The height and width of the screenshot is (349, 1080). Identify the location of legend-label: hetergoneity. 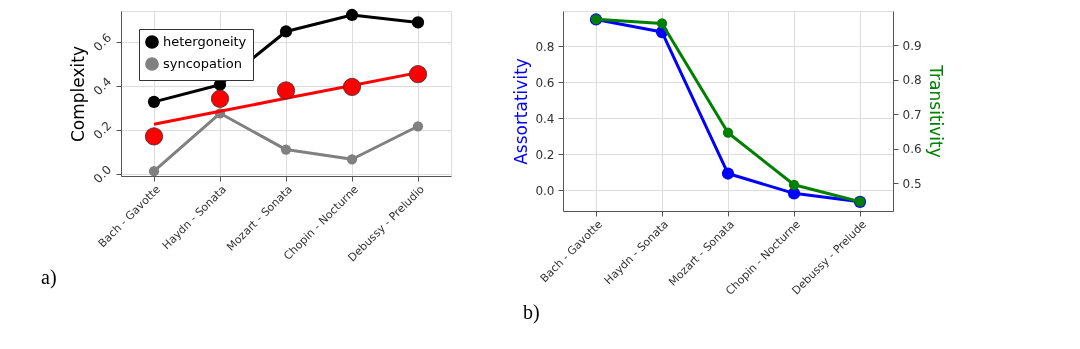
(205, 41).